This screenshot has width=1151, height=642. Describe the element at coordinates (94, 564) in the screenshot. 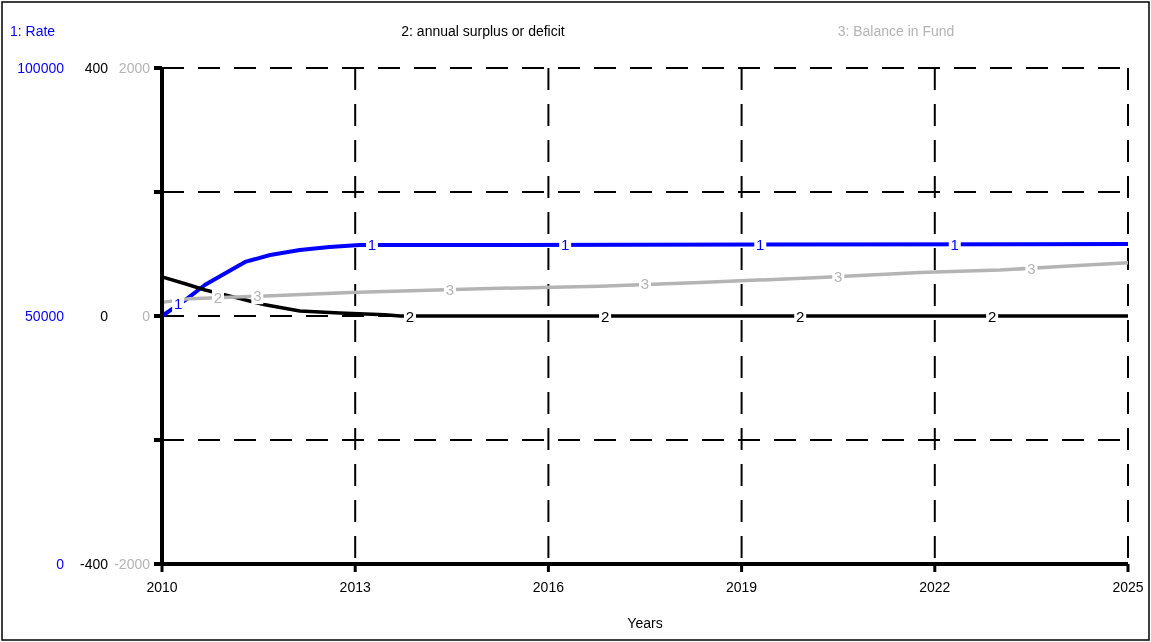

I see `y2-tick-label: -400` at that location.